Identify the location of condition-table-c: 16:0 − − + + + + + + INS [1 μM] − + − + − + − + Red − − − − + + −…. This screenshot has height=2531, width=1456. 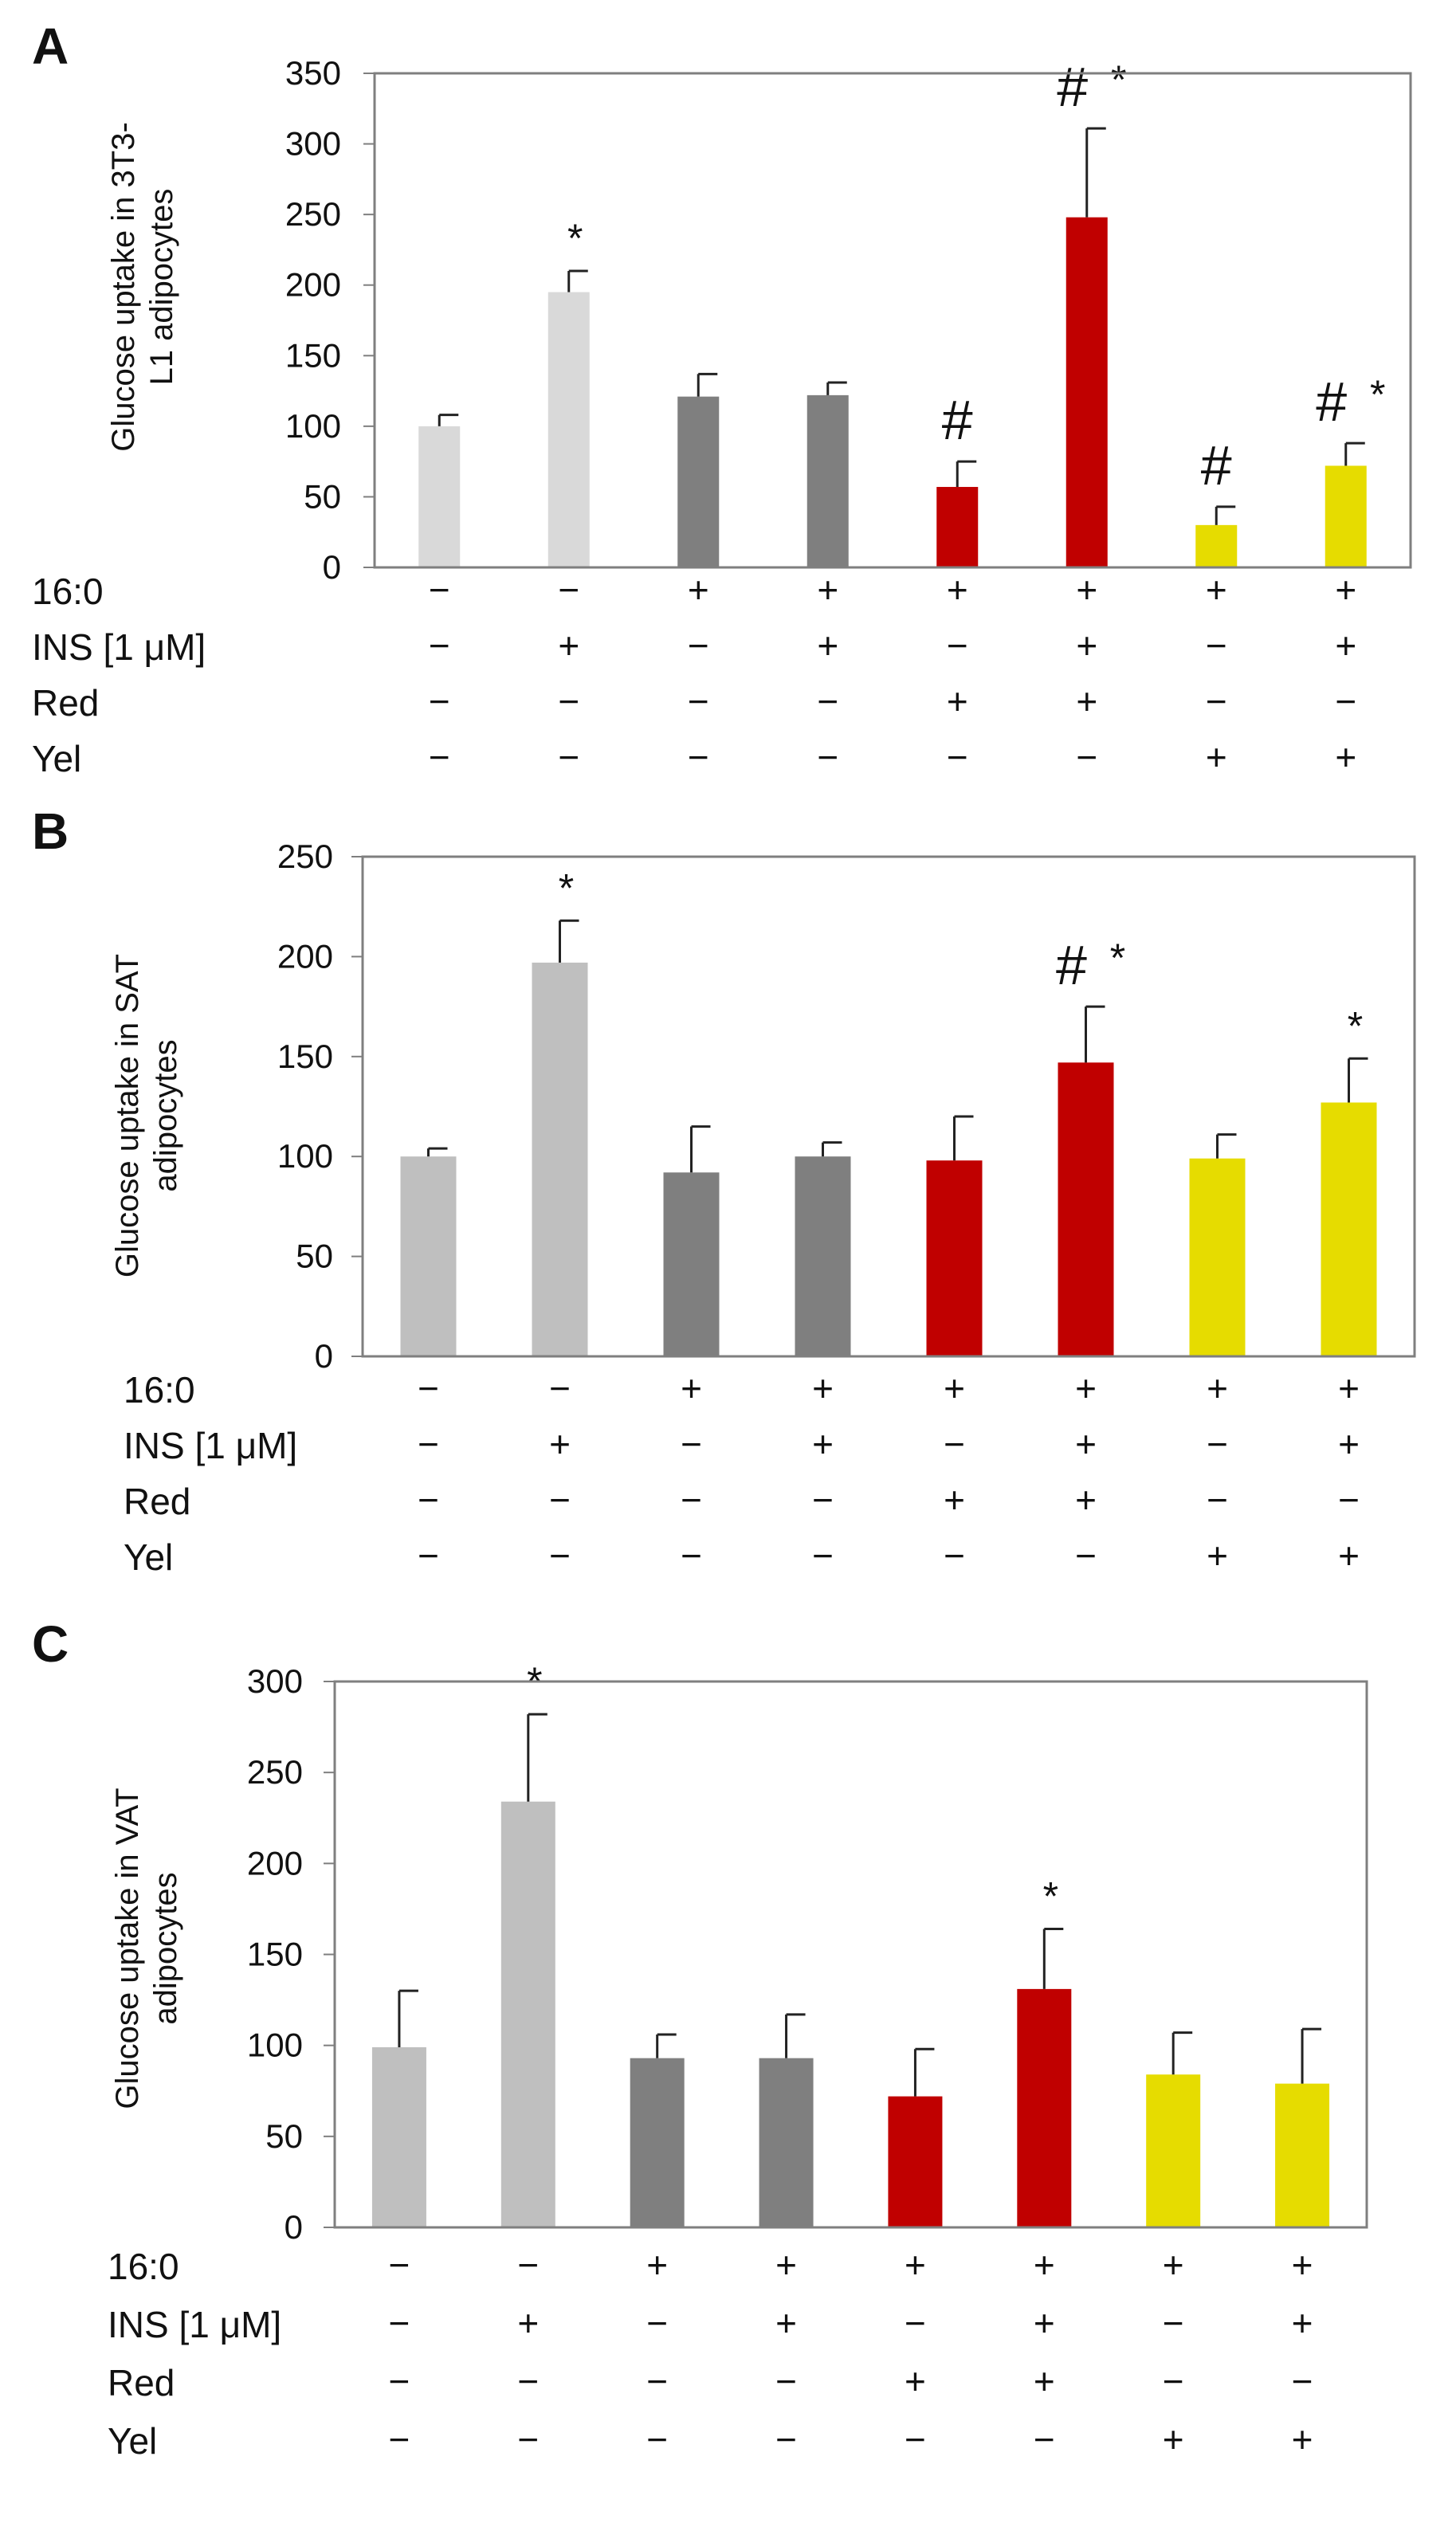
(710, 2353).